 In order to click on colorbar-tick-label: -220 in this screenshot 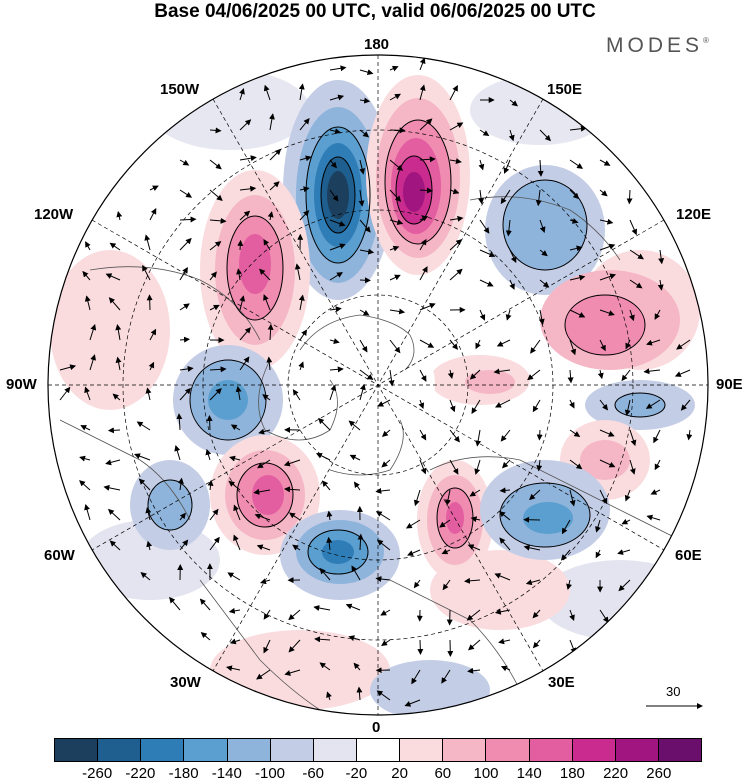, I will do `click(140, 773)`.